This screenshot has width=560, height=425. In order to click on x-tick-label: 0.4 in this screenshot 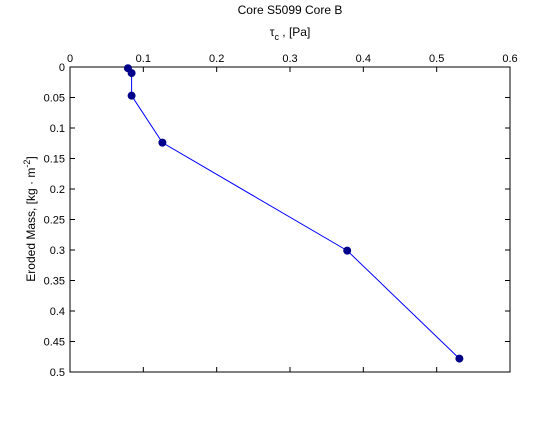, I will do `click(363, 59)`.